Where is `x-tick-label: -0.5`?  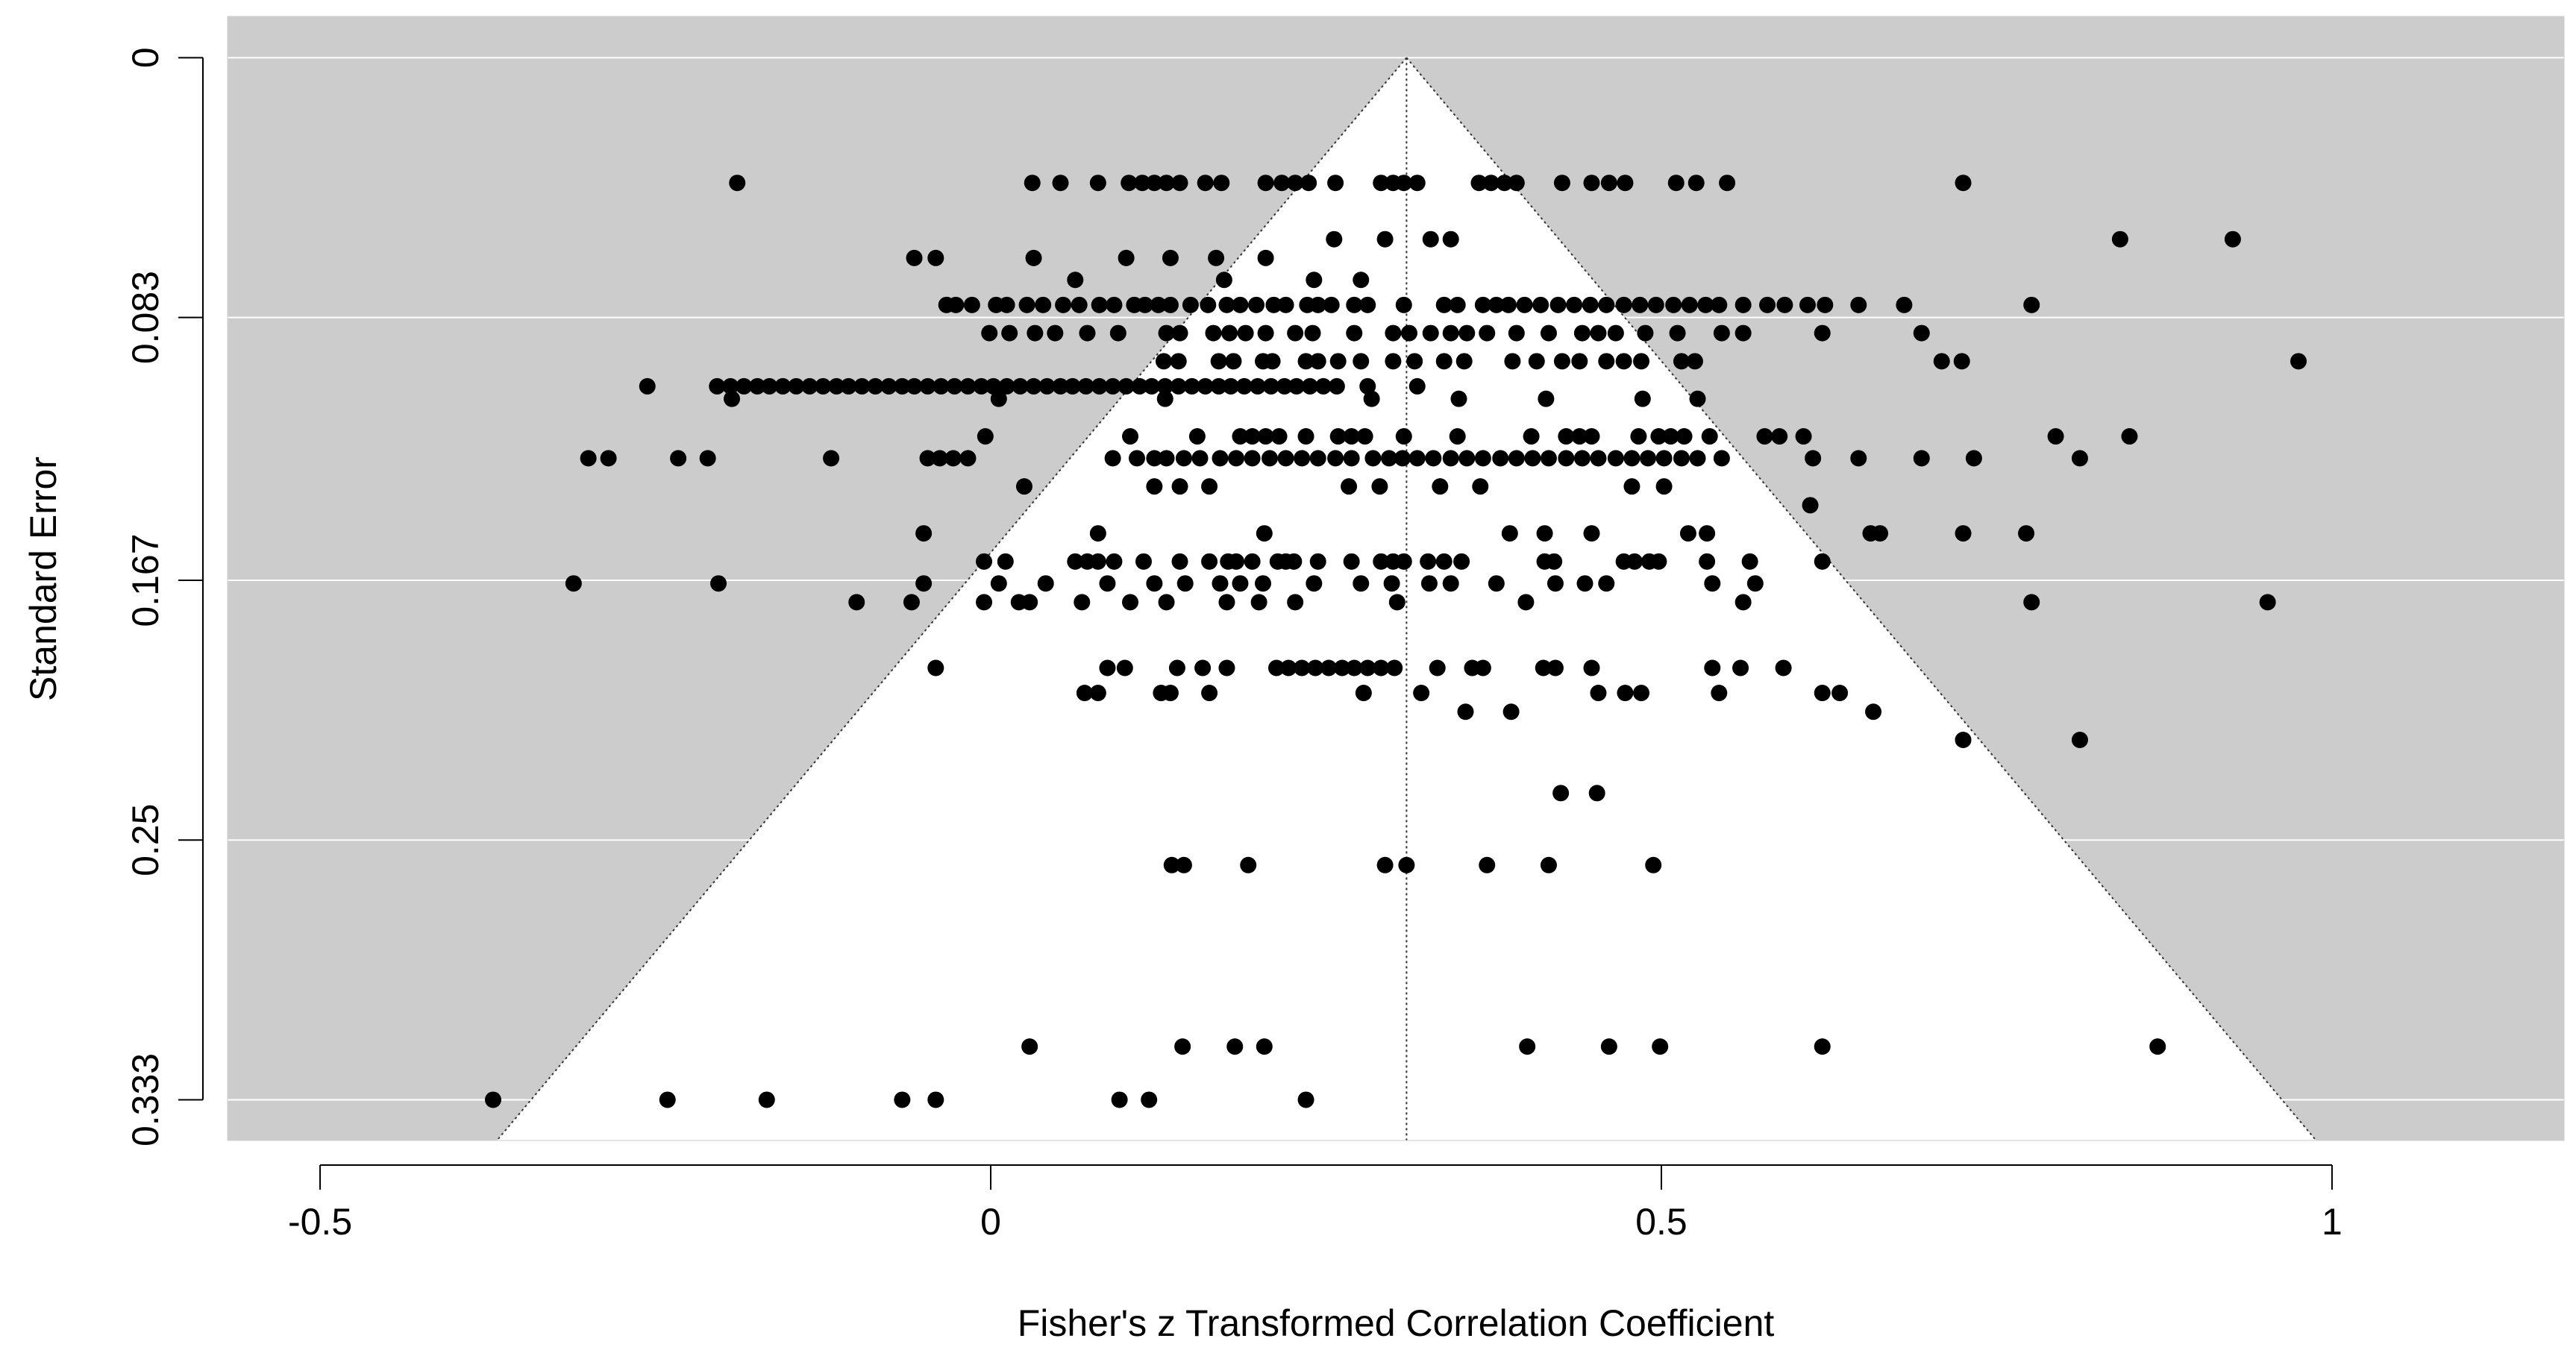 x-tick-label: -0.5 is located at coordinates (320, 1222).